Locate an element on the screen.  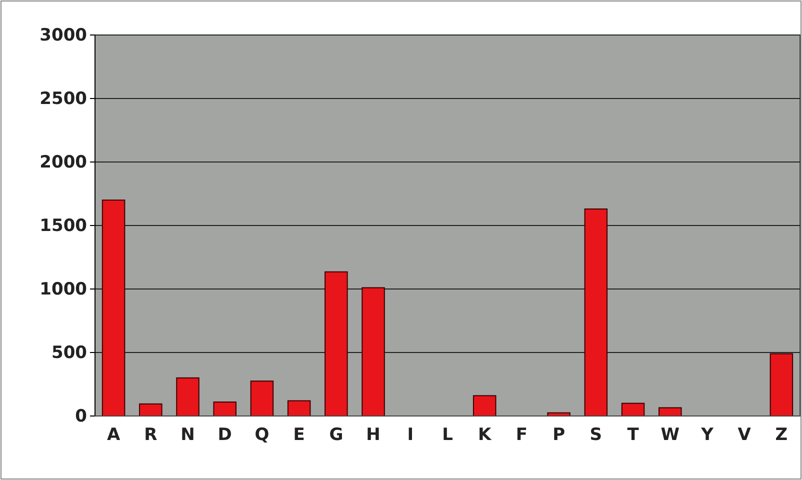
x-tick-label: H is located at coordinates (373, 435).